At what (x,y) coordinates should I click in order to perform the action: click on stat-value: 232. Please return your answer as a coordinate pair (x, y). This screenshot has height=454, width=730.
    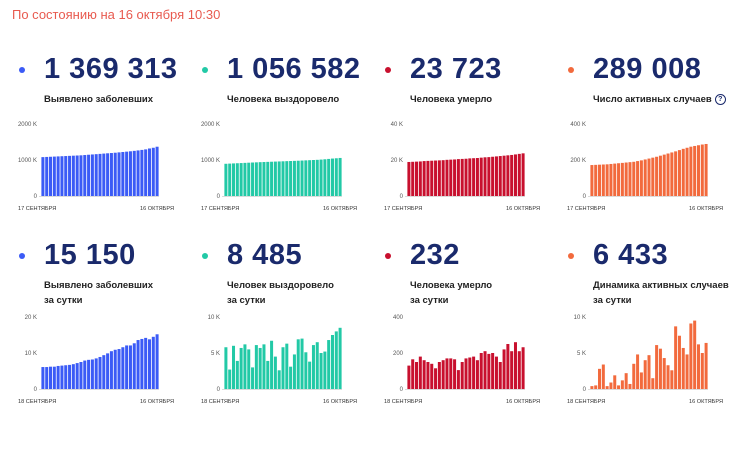
    Looking at the image, I should click on (435, 255).